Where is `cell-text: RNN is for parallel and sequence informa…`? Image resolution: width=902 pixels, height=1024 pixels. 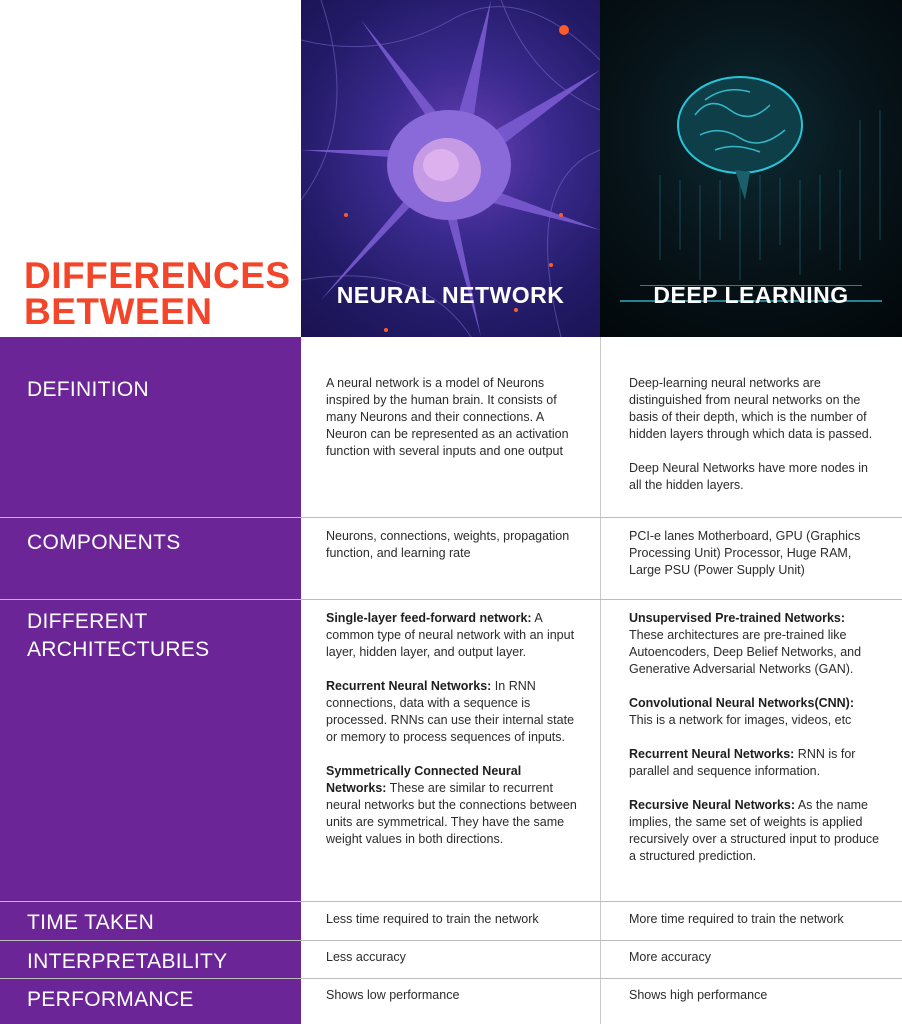
cell-text: RNN is for parallel and sequence informa… is located at coordinates (742, 762).